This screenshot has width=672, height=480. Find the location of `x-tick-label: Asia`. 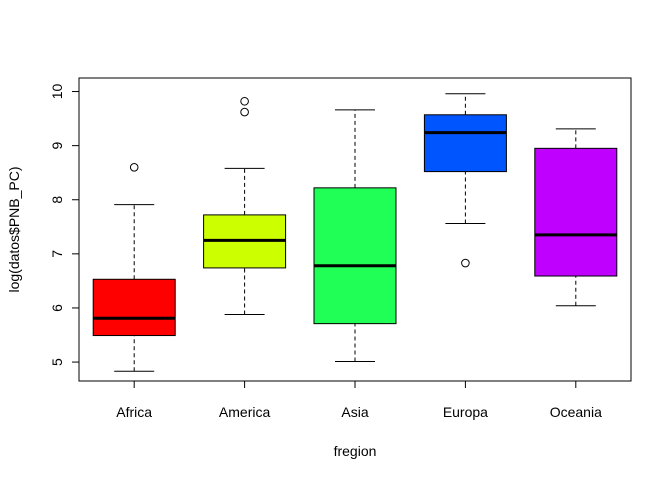

x-tick-label: Asia is located at coordinates (354, 412).